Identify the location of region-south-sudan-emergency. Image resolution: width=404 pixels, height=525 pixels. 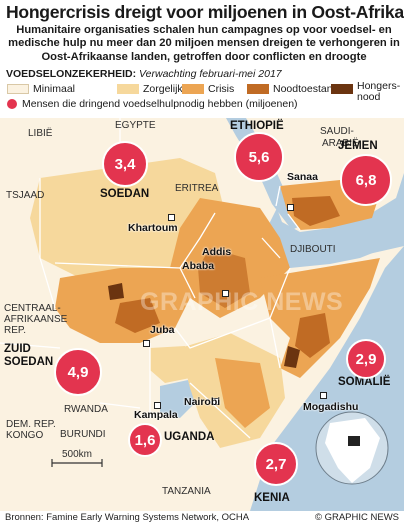
(137, 315).